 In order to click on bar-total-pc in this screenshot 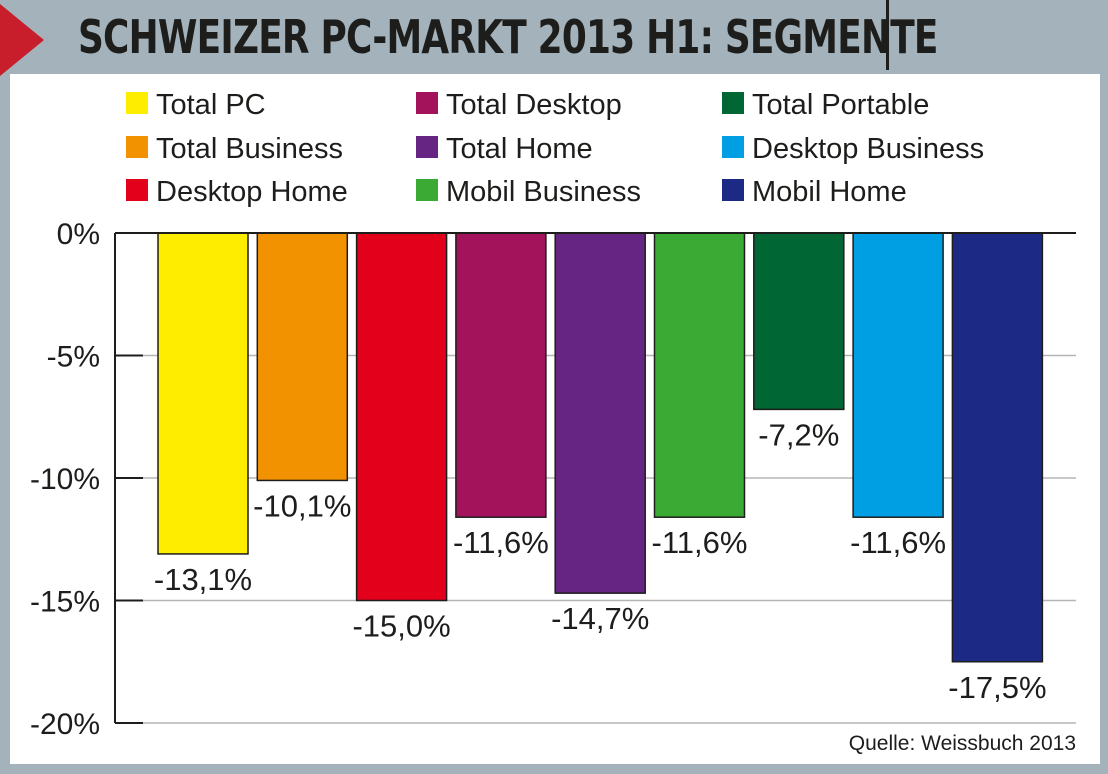, I will do `click(203, 393)`.